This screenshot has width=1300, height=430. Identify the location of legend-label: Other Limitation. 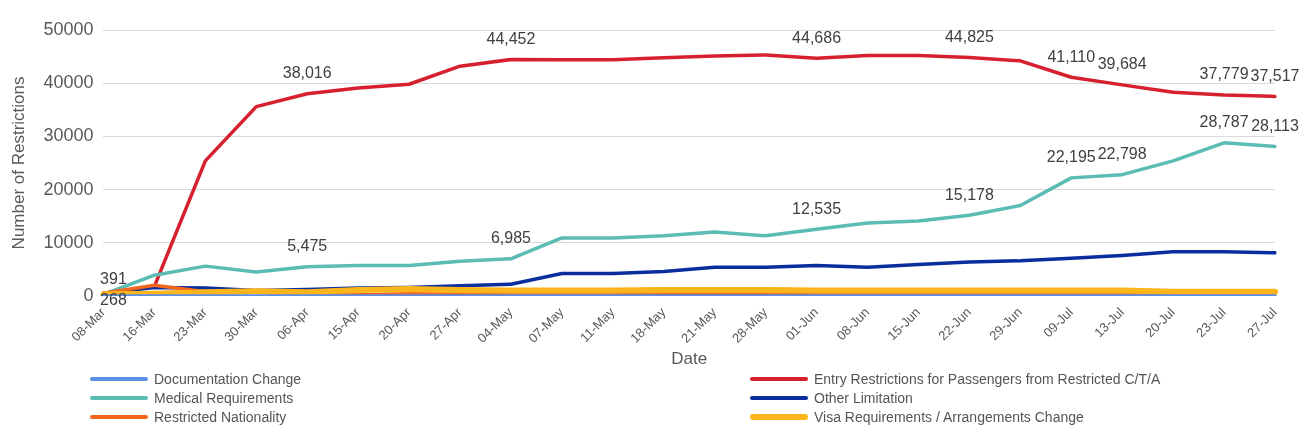
(863, 398).